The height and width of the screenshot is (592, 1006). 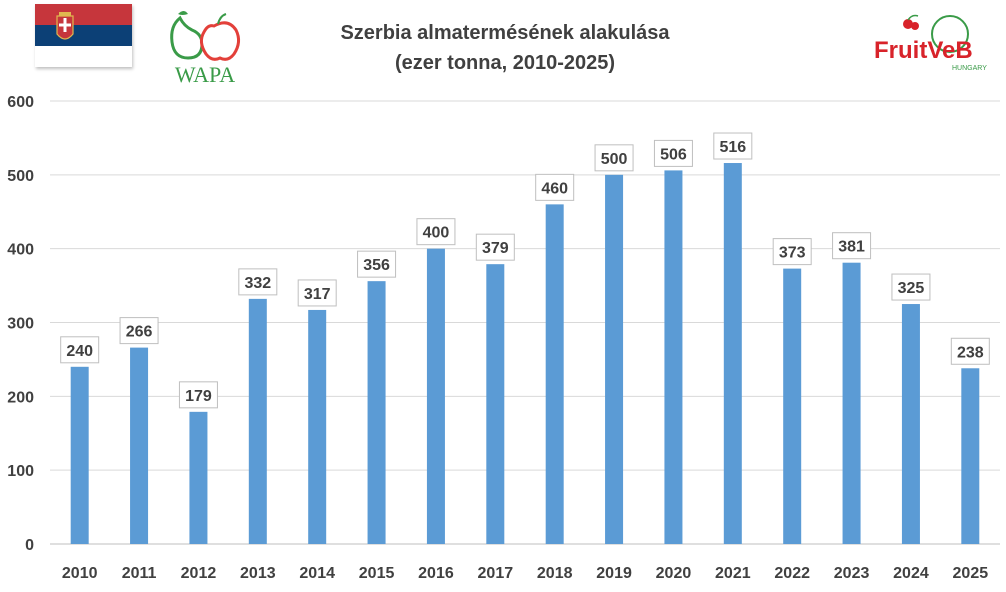 I want to click on data-label: 266, so click(x=139, y=332).